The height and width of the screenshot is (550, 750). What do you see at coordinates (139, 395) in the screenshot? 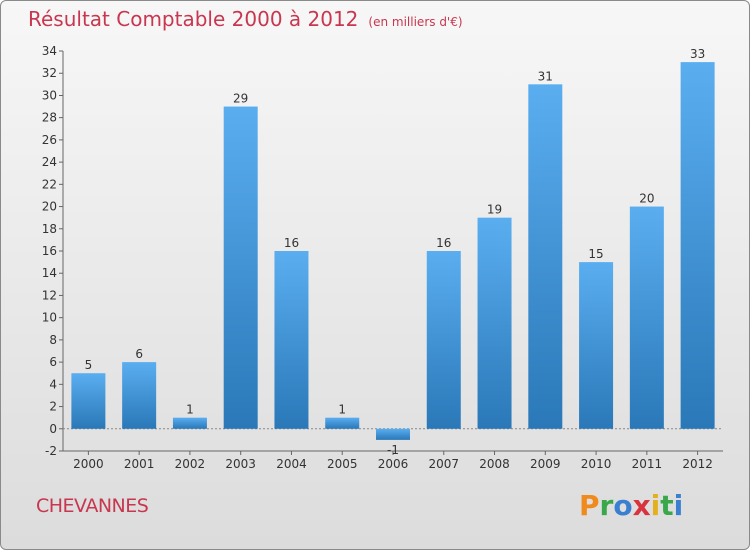
I see `bar-2001` at bounding box center [139, 395].